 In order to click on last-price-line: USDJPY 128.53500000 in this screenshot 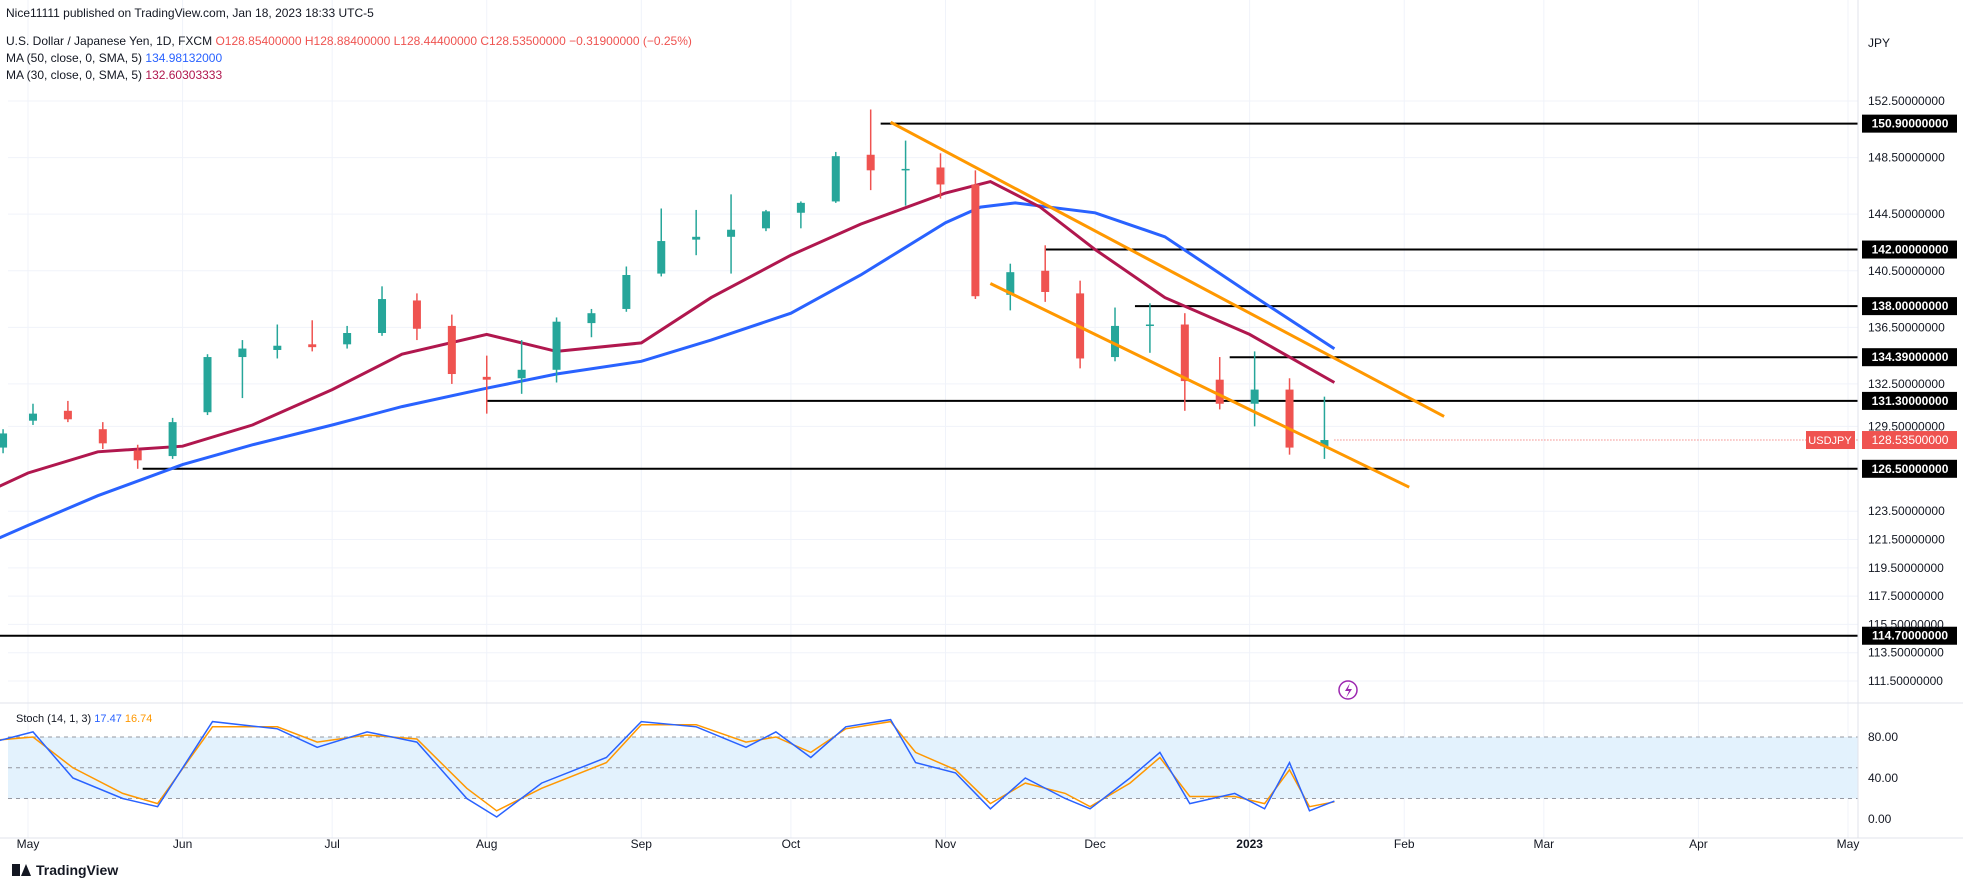, I will do `click(1645, 440)`.